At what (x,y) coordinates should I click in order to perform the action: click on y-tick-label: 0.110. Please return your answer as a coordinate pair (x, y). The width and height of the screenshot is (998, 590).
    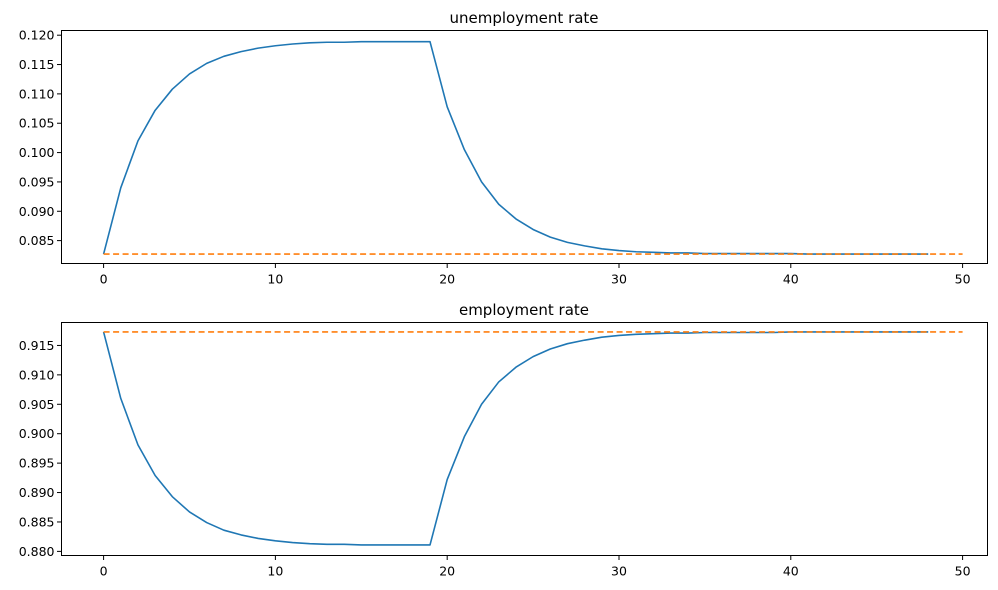
    Looking at the image, I should click on (37, 93).